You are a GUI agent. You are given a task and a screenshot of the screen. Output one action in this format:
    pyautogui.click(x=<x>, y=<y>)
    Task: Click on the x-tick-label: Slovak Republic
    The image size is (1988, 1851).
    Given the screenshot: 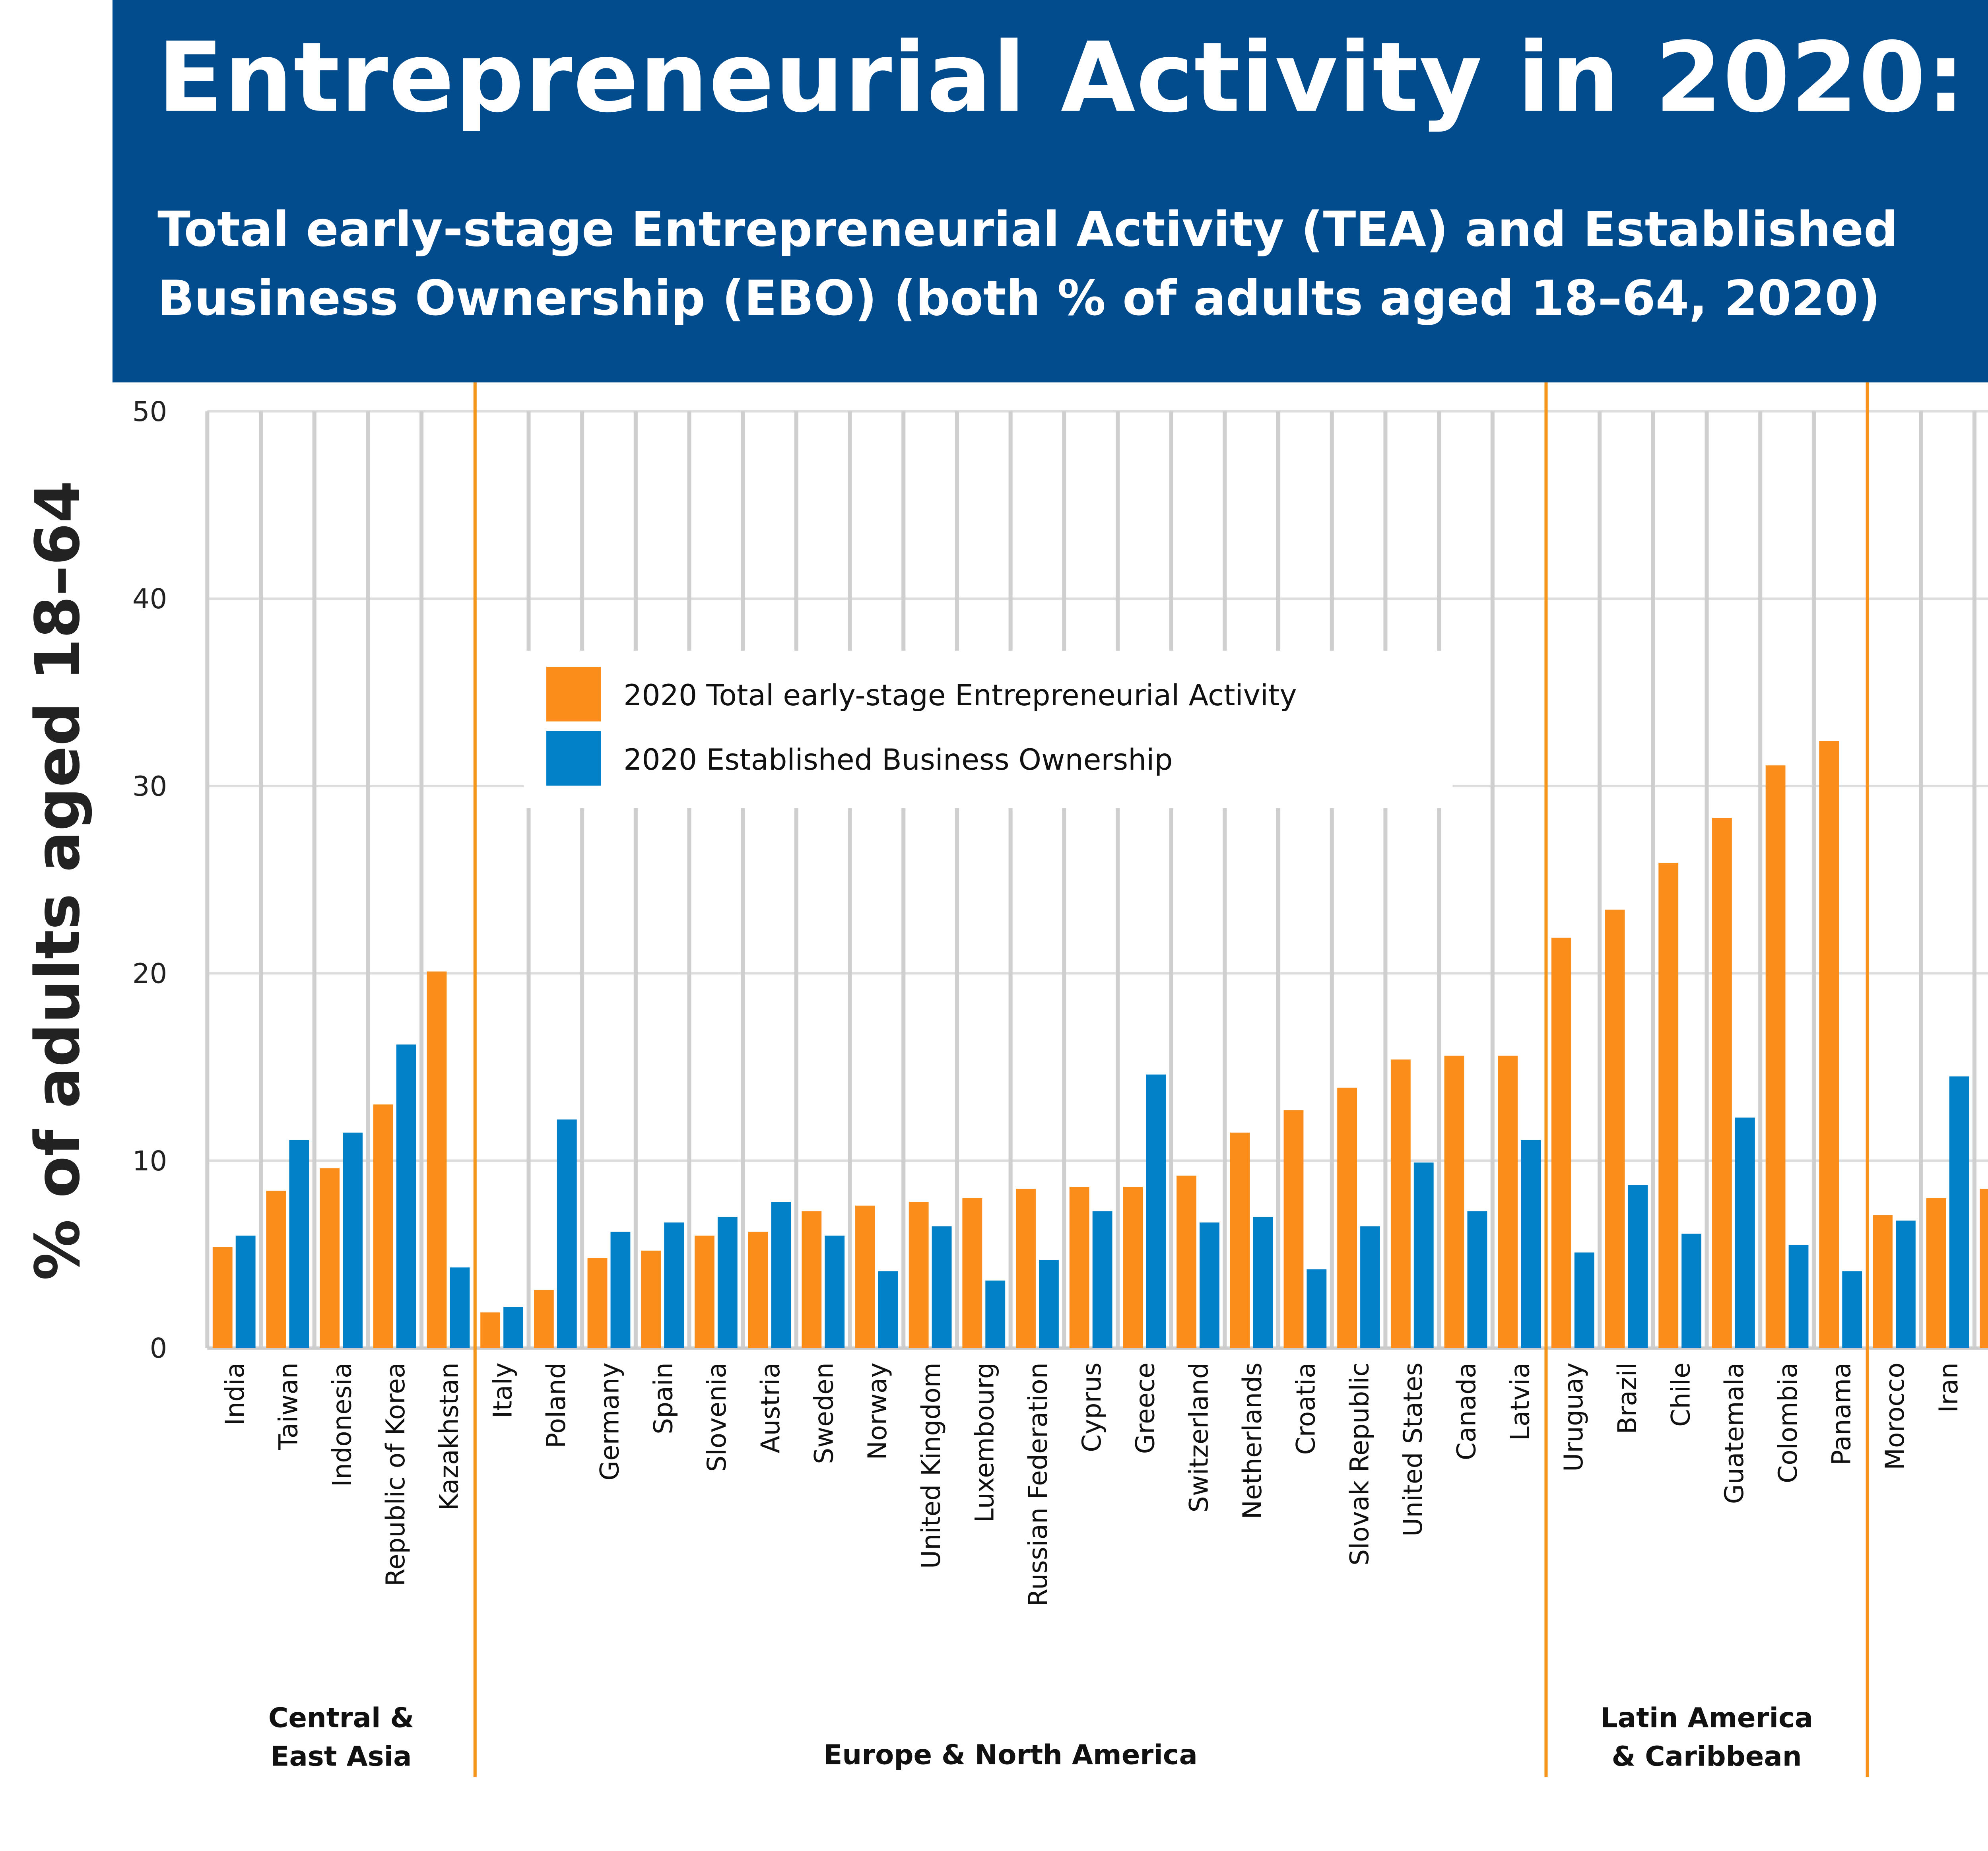 What is the action you would take?
    pyautogui.click(x=1360, y=1464)
    